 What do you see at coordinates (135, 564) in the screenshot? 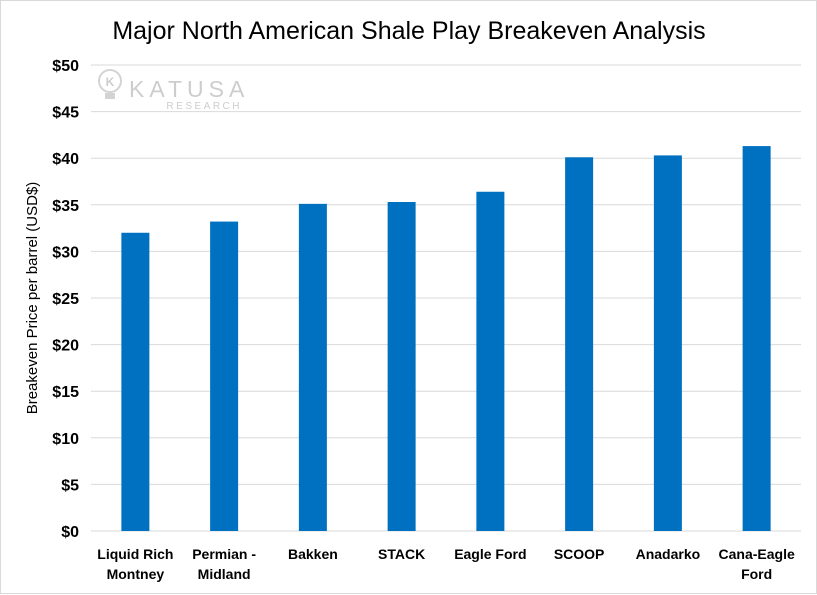
I see `x-category-label: Liquid Rich Montney` at bounding box center [135, 564].